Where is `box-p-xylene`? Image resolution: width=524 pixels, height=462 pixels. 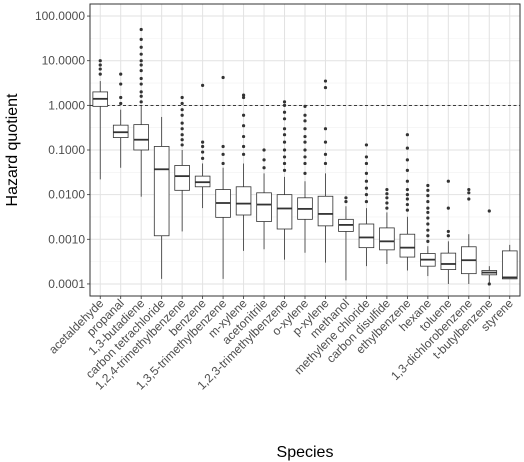
box-p-xylene is located at coordinates (325, 171).